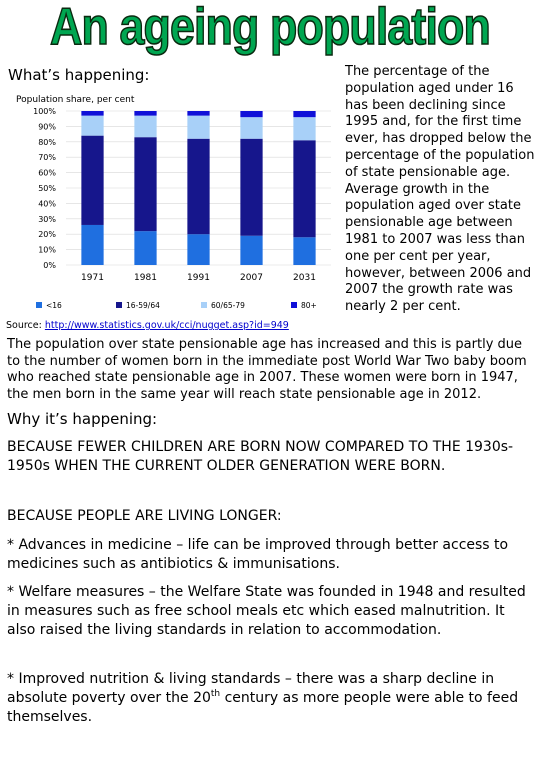 This screenshot has width=540, height=780. What do you see at coordinates (79, 75) in the screenshot?
I see `whats-happening-heading: What’s happening:` at bounding box center [79, 75].